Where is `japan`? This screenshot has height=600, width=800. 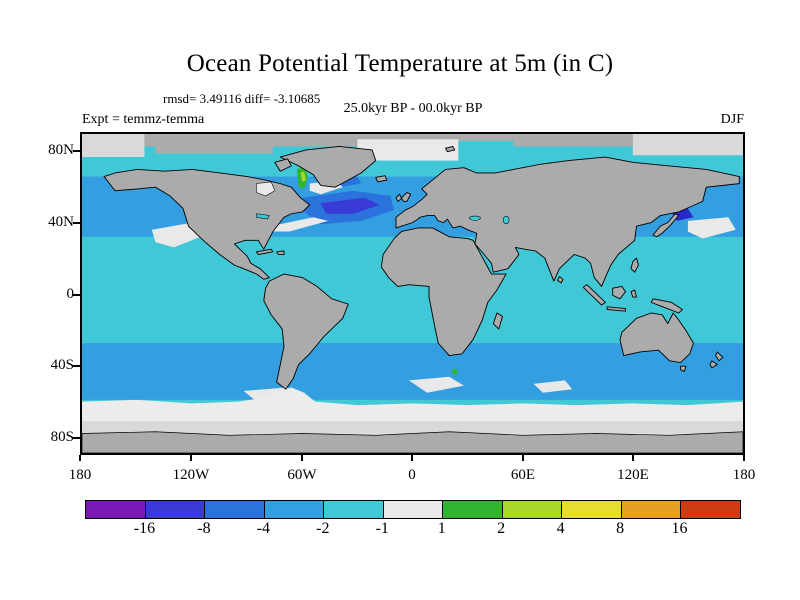
japan is located at coordinates (666, 225).